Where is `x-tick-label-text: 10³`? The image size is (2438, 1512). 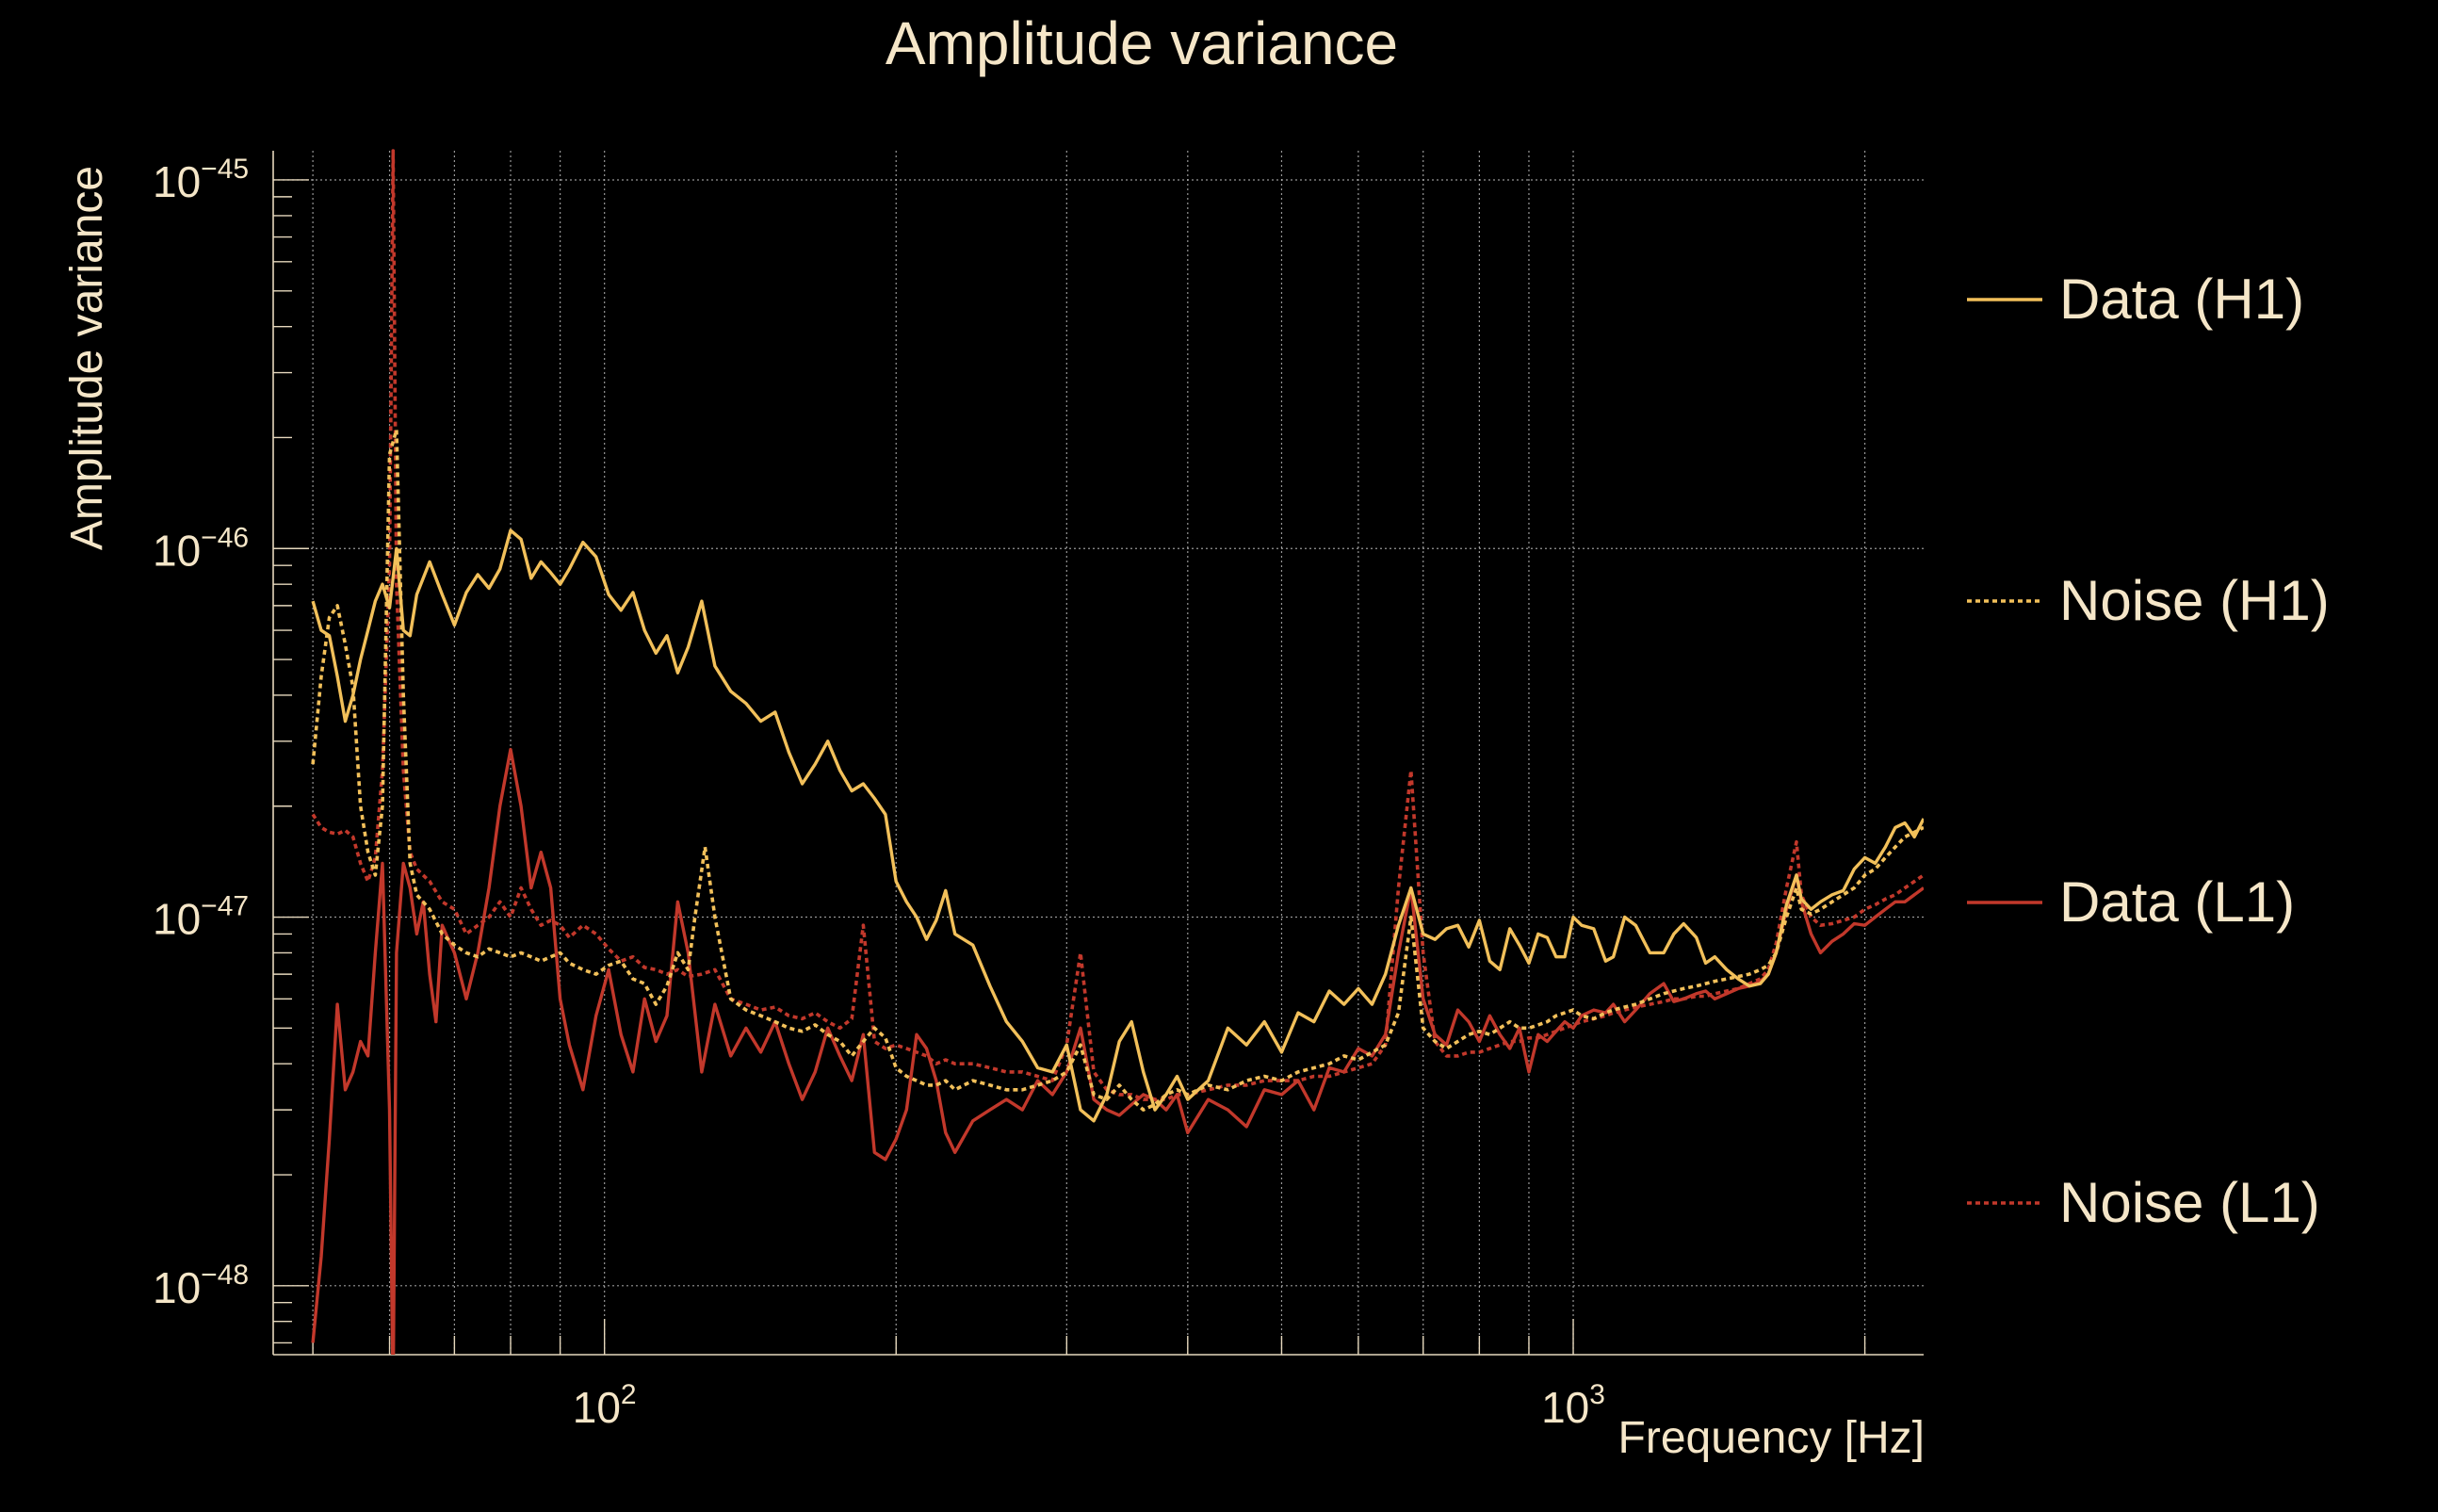
x-tick-label-text: 10³ is located at coordinates (1573, 1405).